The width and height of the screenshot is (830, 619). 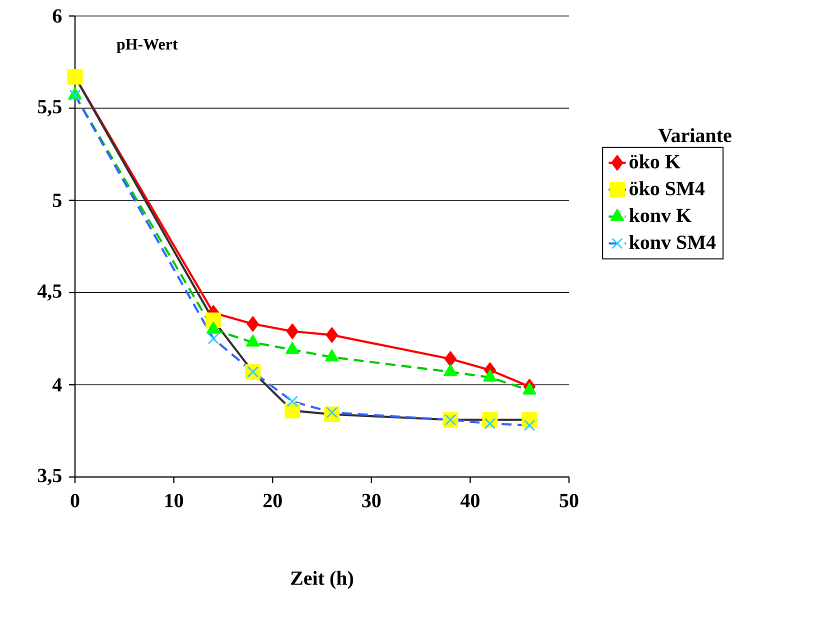 I want to click on y-tick-label: 3,5, so click(x=50, y=477).